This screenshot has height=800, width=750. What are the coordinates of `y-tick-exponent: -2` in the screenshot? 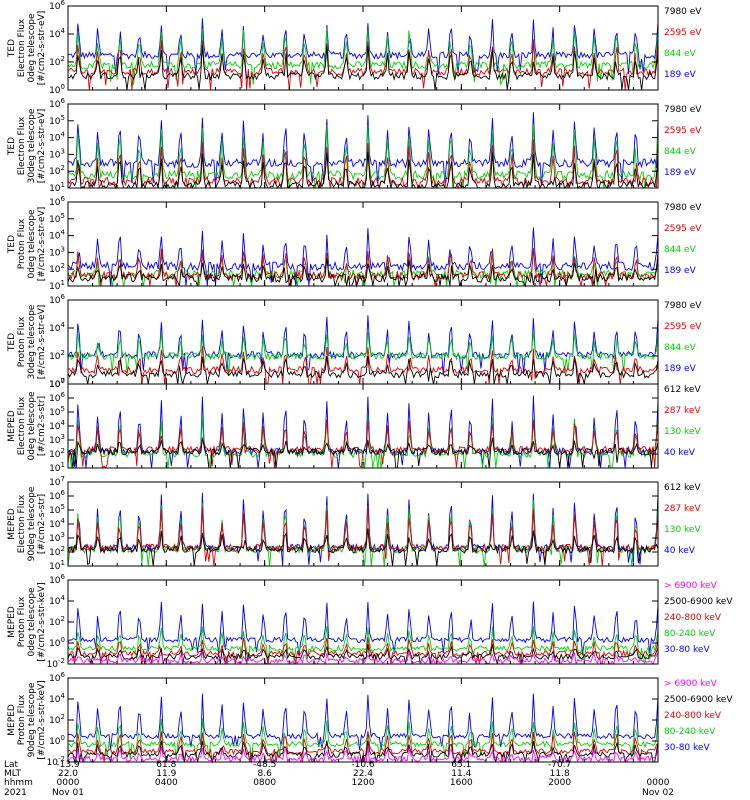 It's located at (61, 759).